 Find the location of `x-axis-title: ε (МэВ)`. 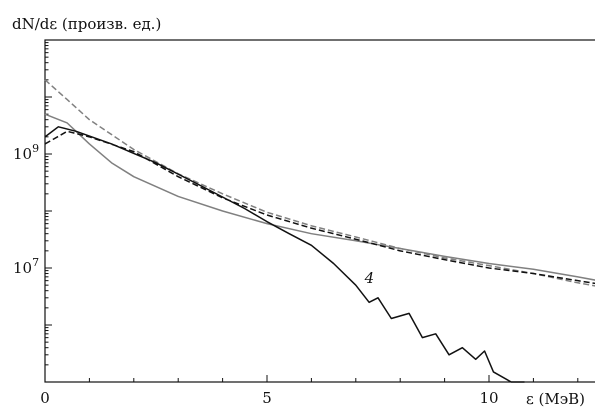

x-axis-title: ε (МэВ) is located at coordinates (555, 399).